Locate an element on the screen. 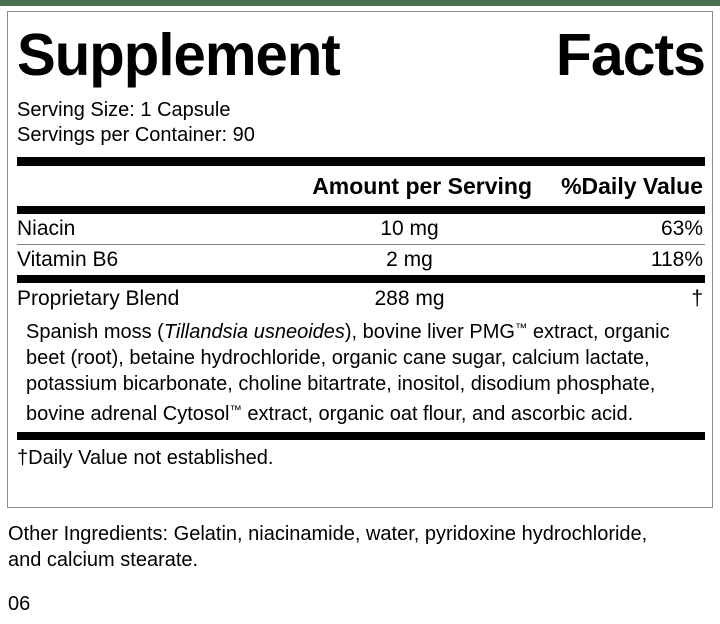 This screenshot has height=624, width=720. proprietary-blend-row: Proprietary Blend 288 mg † is located at coordinates (361, 299).